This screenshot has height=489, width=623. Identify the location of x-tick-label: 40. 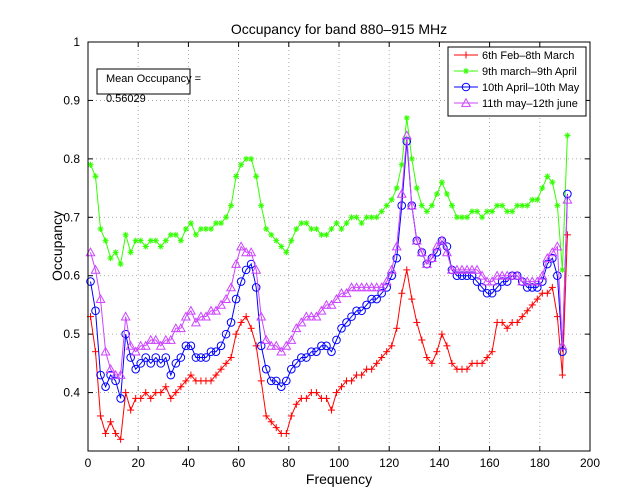
(189, 463).